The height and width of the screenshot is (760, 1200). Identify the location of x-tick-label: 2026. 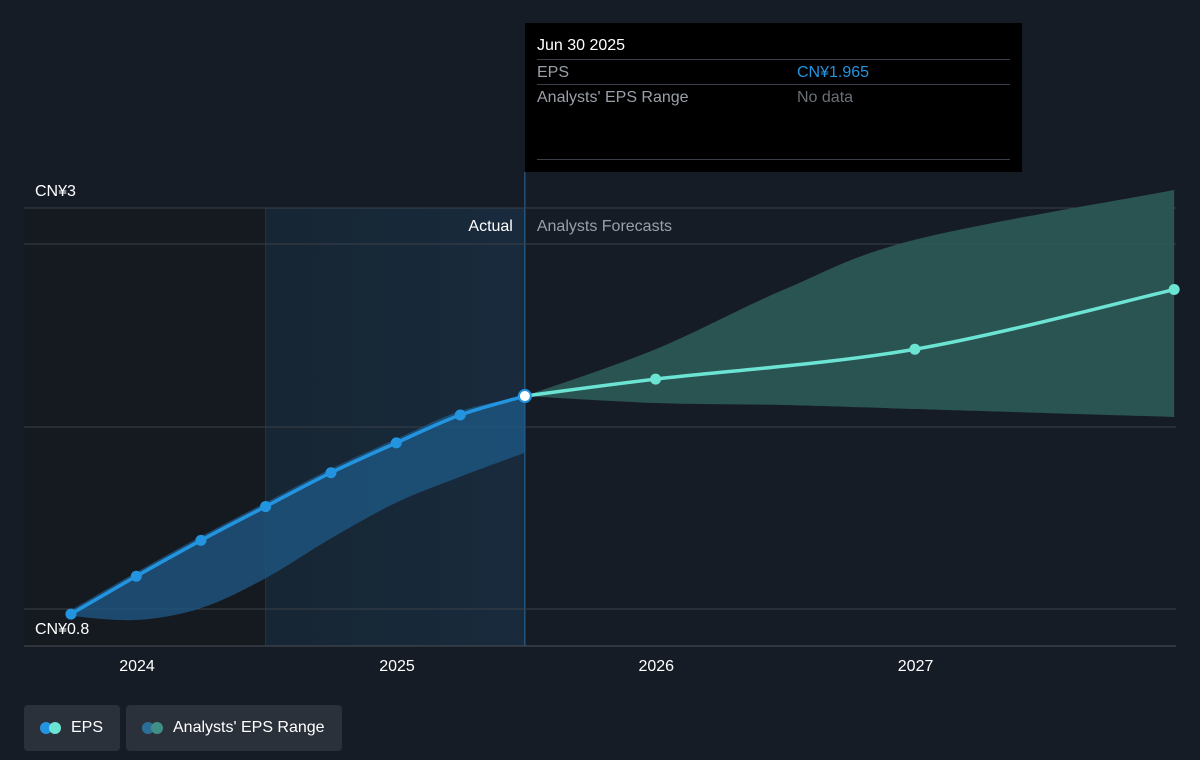
(656, 666).